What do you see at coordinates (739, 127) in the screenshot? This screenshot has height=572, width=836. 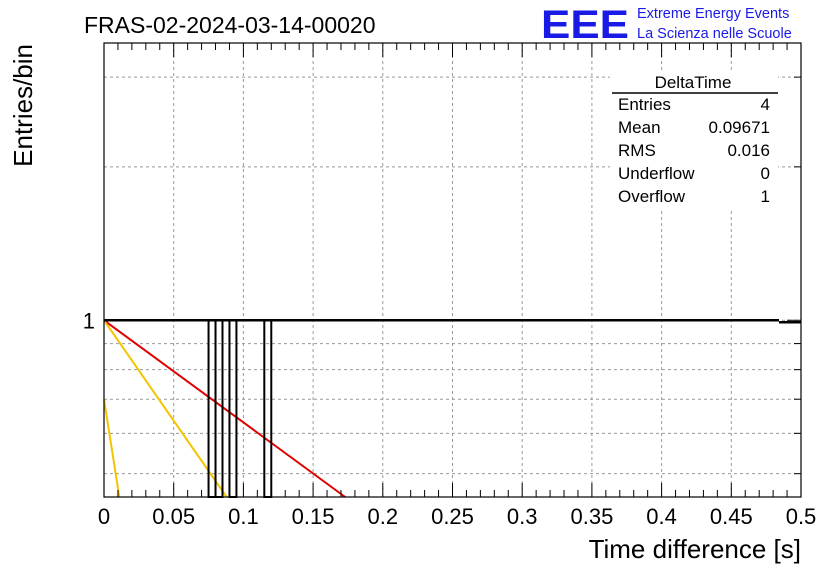 I see `stats-value-mean: 0.09671` at bounding box center [739, 127].